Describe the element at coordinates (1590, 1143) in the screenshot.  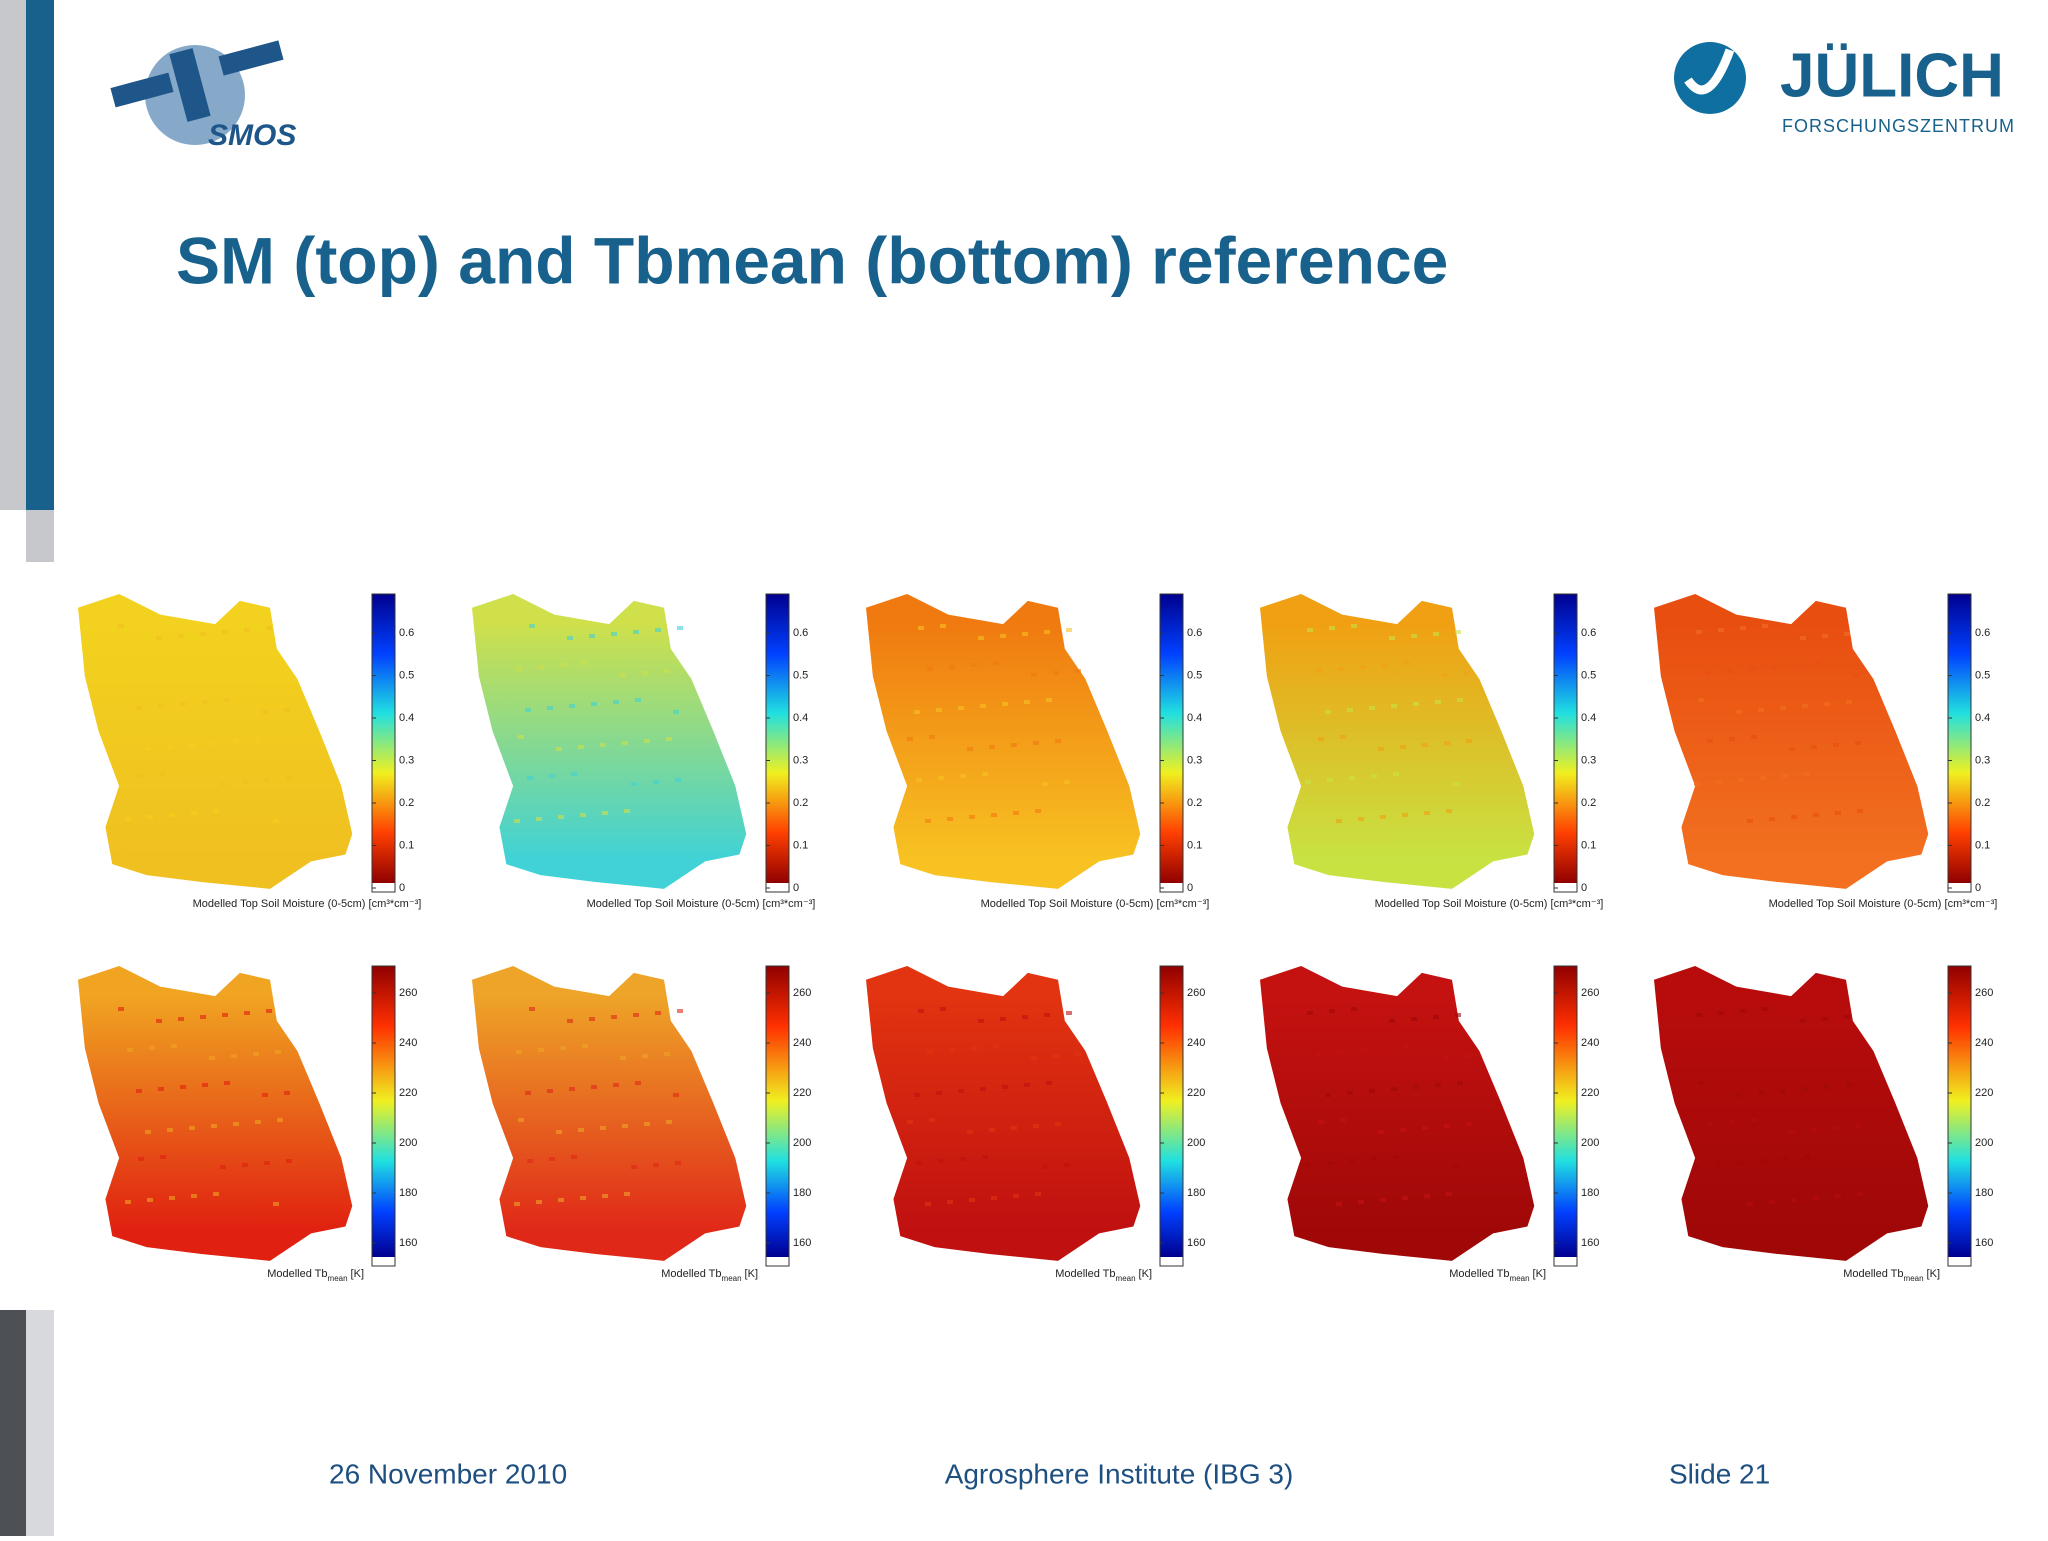
I see `colorbar-tick-label: 200` at that location.